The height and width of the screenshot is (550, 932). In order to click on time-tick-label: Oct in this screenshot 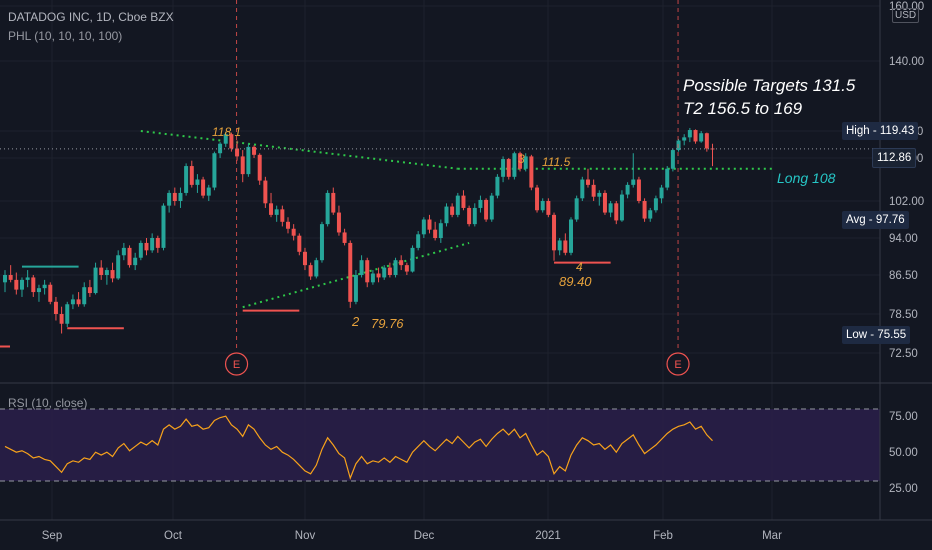, I will do `click(173, 536)`.